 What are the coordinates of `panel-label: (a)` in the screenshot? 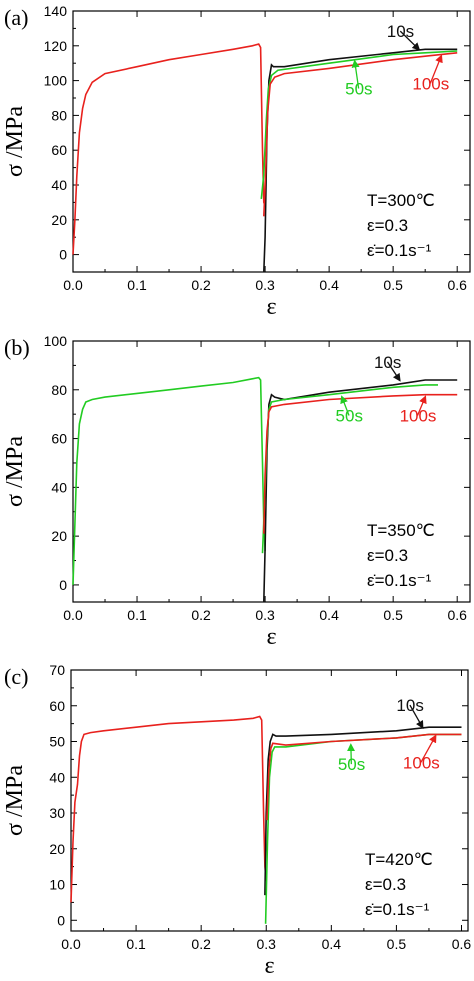 It's located at (16, 17).